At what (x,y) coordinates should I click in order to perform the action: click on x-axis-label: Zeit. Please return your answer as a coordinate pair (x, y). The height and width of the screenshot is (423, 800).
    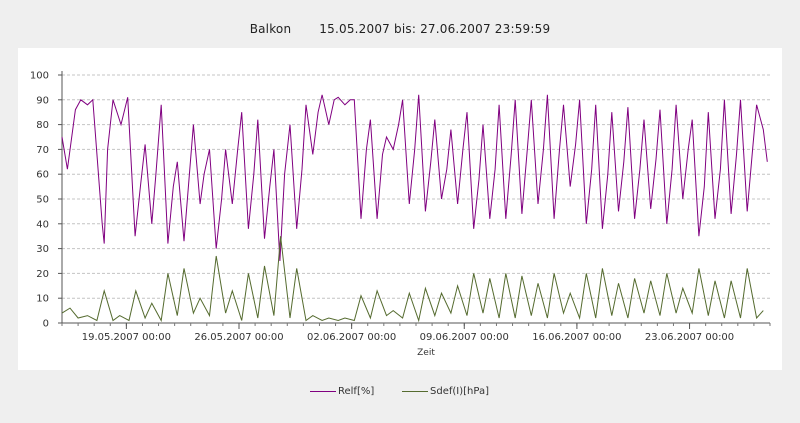
    Looking at the image, I should click on (426, 353).